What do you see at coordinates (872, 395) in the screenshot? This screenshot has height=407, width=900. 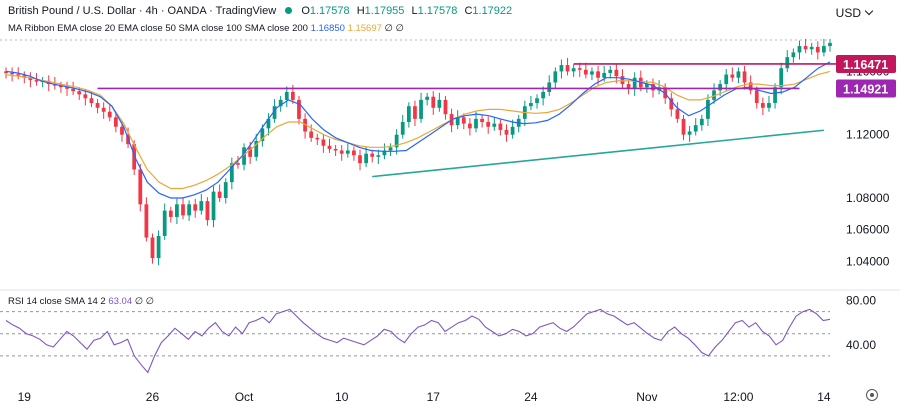 I see `gear-icon` at bounding box center [872, 395].